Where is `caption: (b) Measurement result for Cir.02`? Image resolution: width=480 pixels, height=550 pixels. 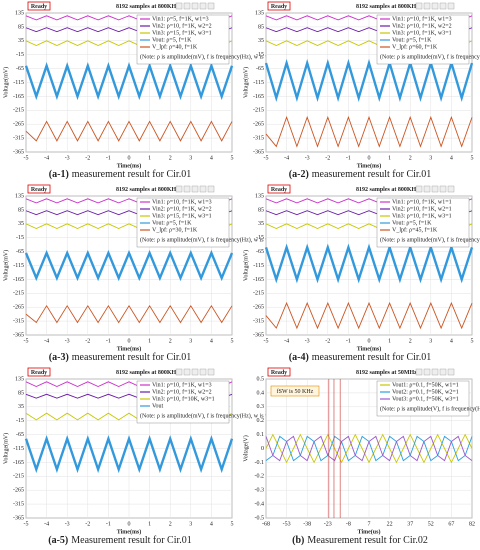
caption: (b) Measurement result for Cir.02 is located at coordinates (360, 540).